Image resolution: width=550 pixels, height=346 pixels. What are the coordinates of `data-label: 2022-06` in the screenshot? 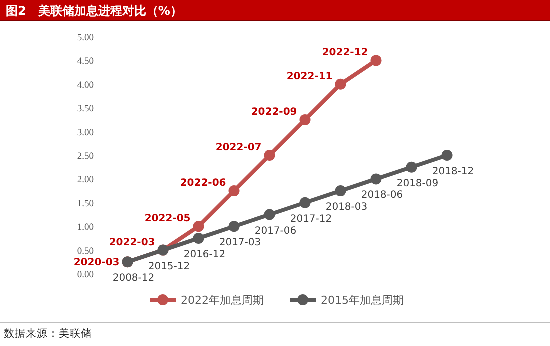 It's located at (203, 184).